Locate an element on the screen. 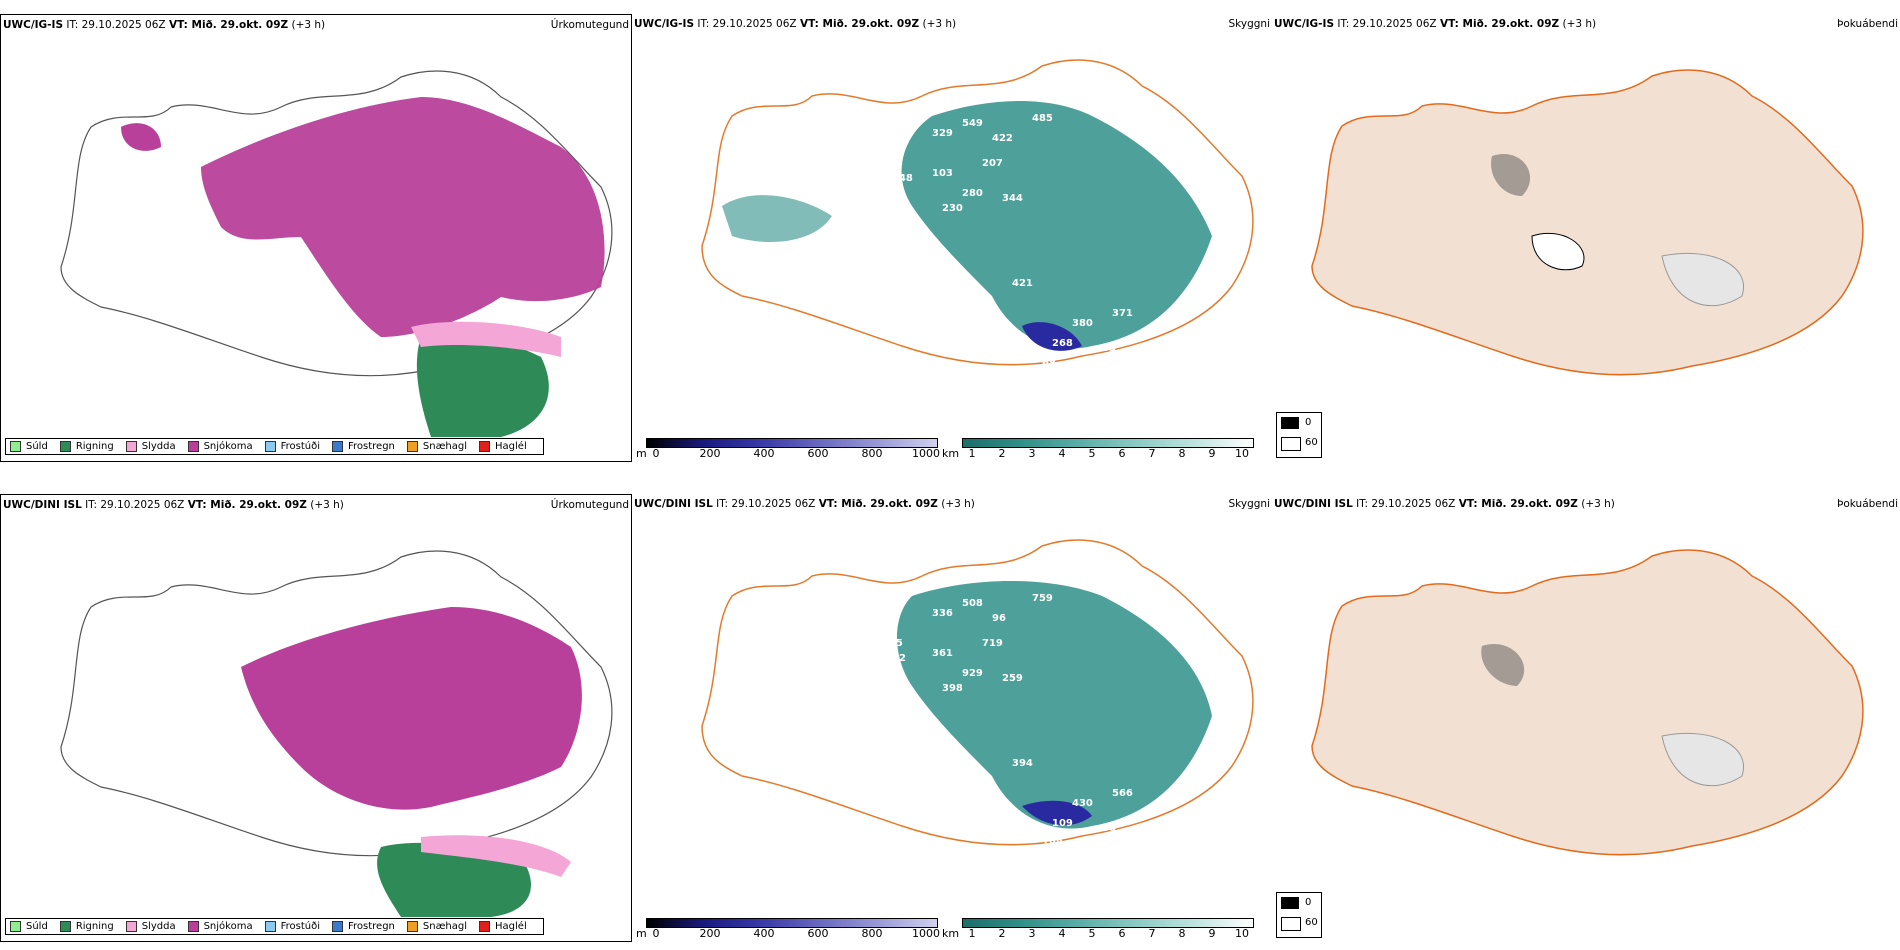 The width and height of the screenshot is (1900, 950). ceiling-label: 198 is located at coordinates (1052, 843).